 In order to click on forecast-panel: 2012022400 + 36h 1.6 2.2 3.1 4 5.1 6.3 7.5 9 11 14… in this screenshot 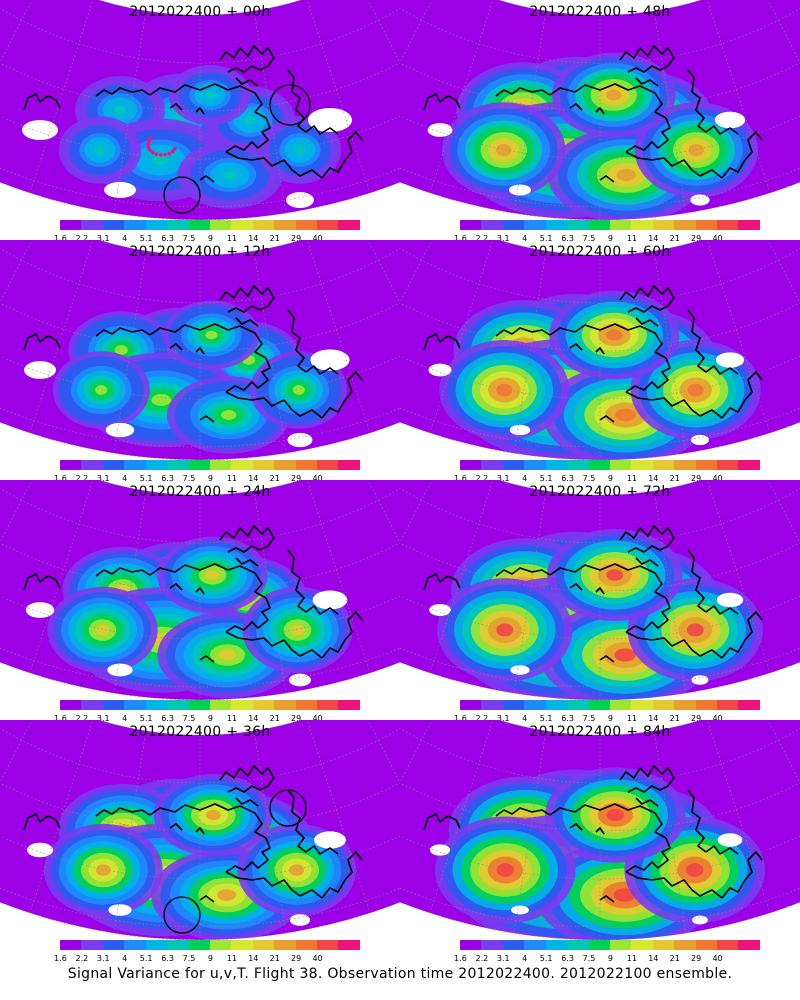, I will do `click(200, 841)`.